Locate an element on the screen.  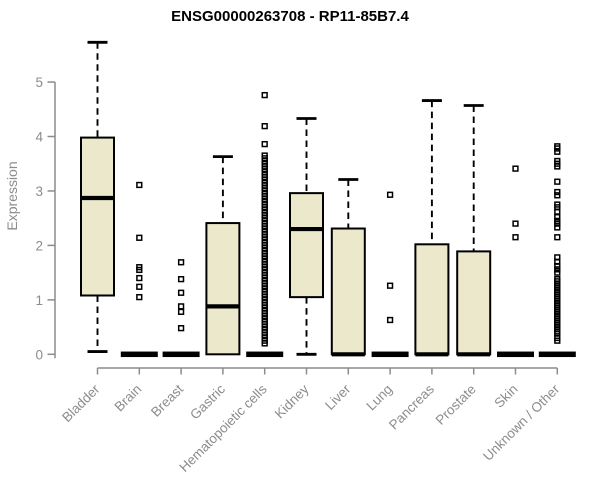
box-group-brain is located at coordinates (139, 269).